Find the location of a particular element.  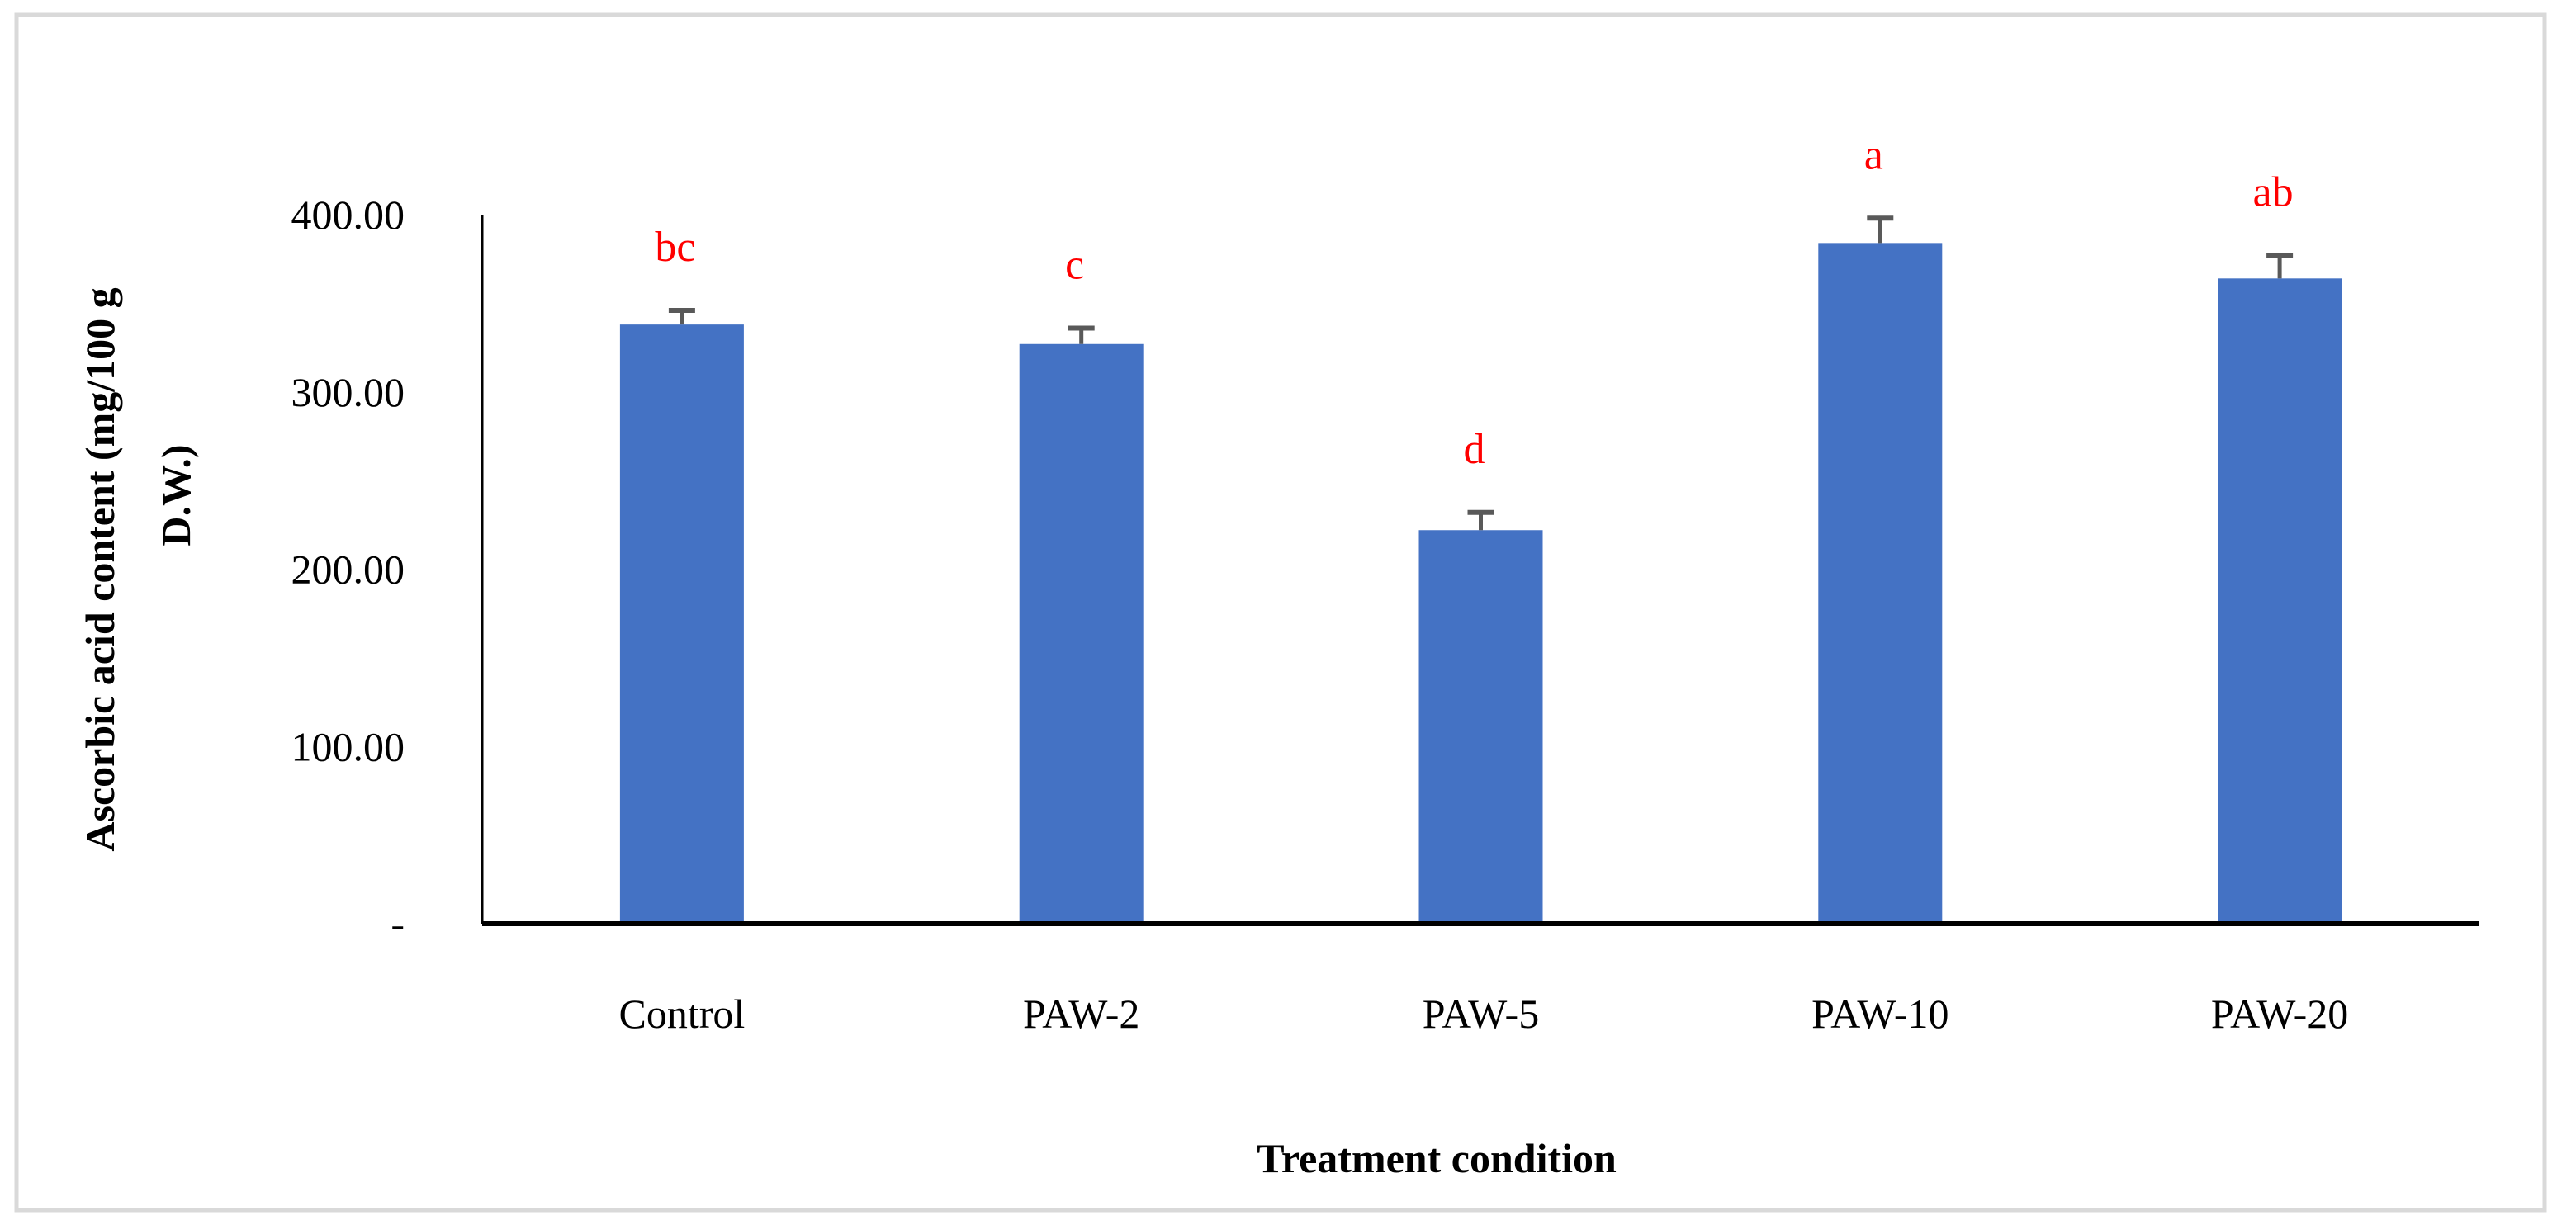

x-tick-label: PAW-20 is located at coordinates (2279, 1014).